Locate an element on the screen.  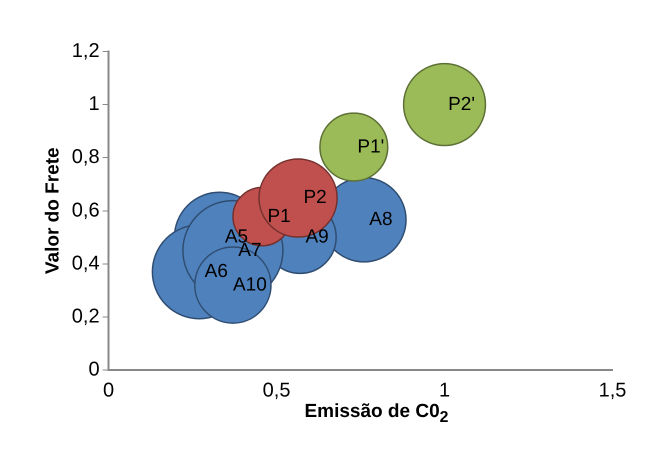
x-axis-title: Emissão de C0$_{2}$ is located at coordinates (377, 414).